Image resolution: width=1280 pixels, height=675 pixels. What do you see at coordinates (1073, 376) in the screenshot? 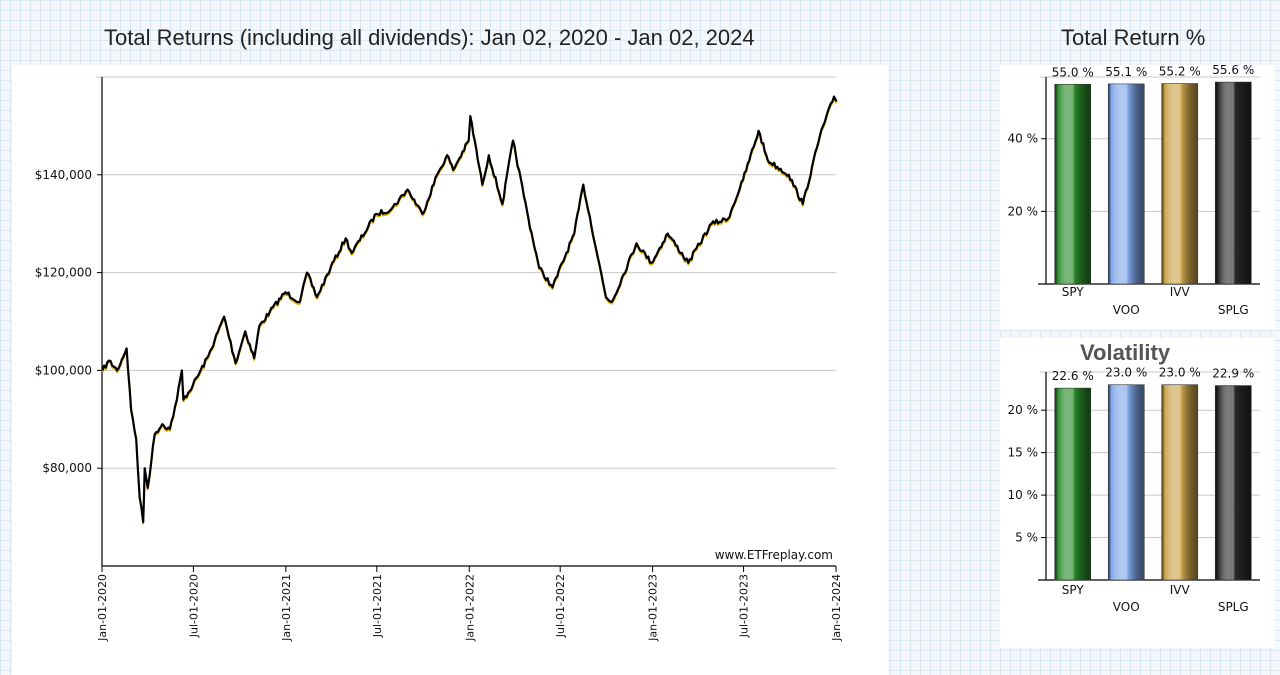
I see `bar-value-label: 22.6 %` at bounding box center [1073, 376].